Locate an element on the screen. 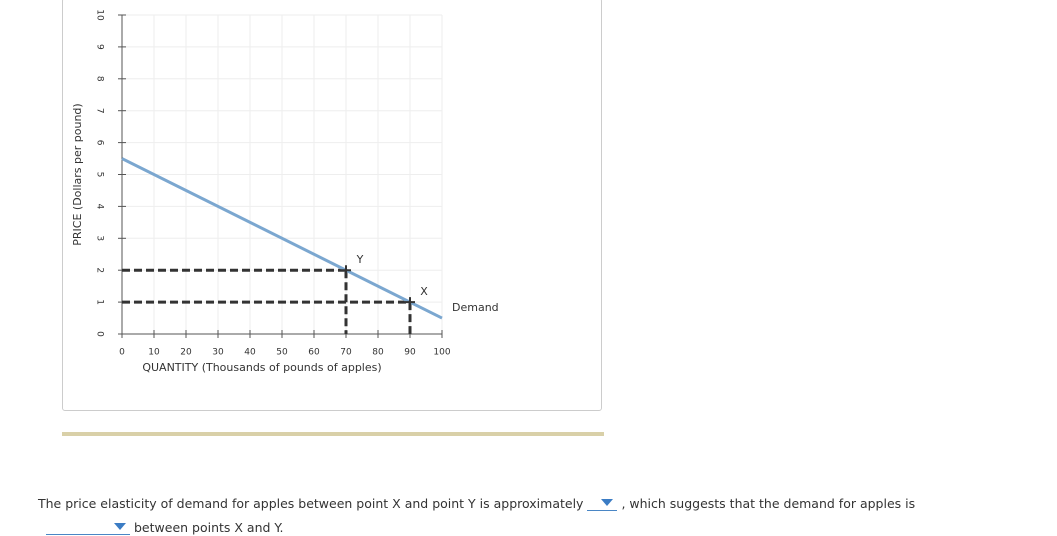  y-tick-label: 10 is located at coordinates (100, 15).